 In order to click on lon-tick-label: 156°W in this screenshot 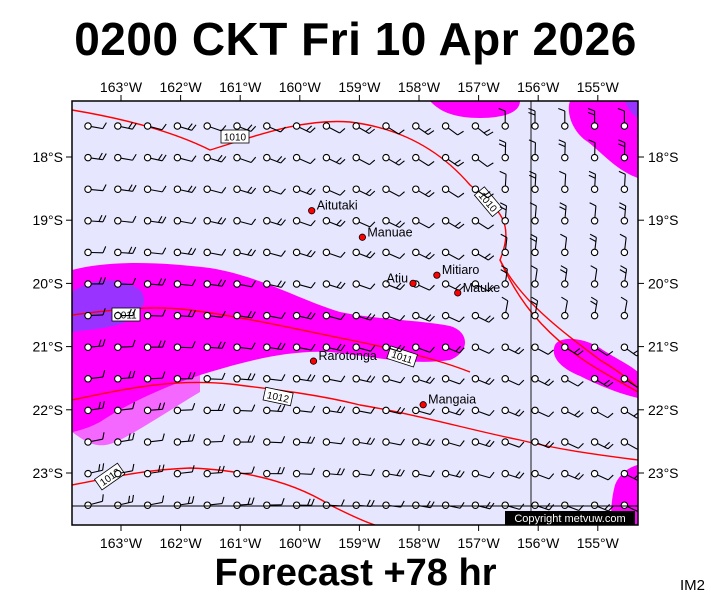, I will do `click(538, 87)`.